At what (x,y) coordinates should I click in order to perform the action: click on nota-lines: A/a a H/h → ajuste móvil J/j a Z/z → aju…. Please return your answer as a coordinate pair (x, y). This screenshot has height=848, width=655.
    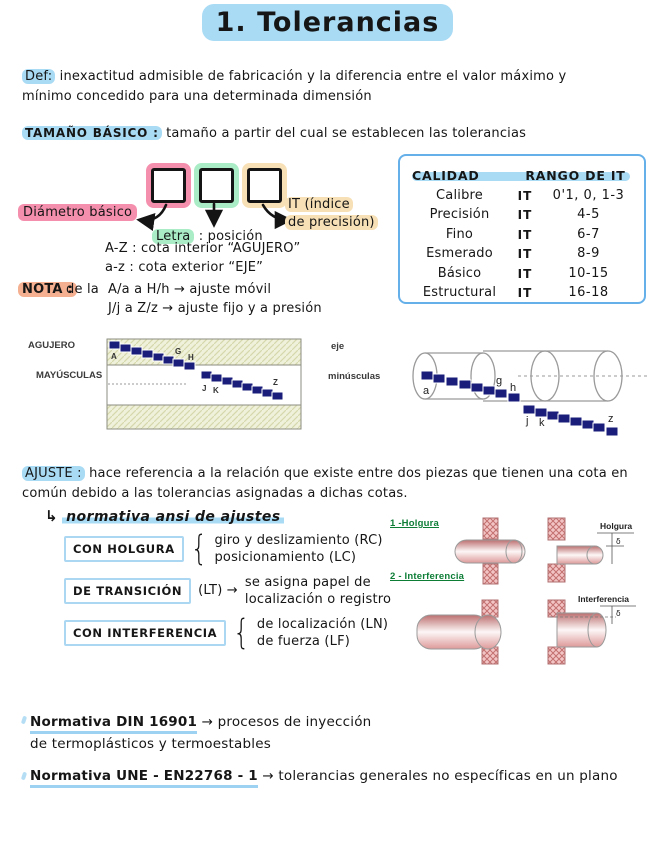
    Looking at the image, I should click on (215, 299).